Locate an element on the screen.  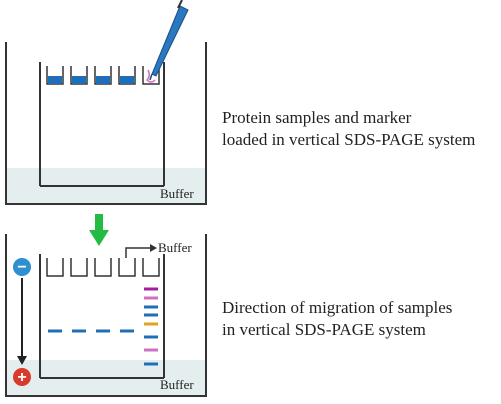
anode-icon: + is located at coordinates (22, 377).